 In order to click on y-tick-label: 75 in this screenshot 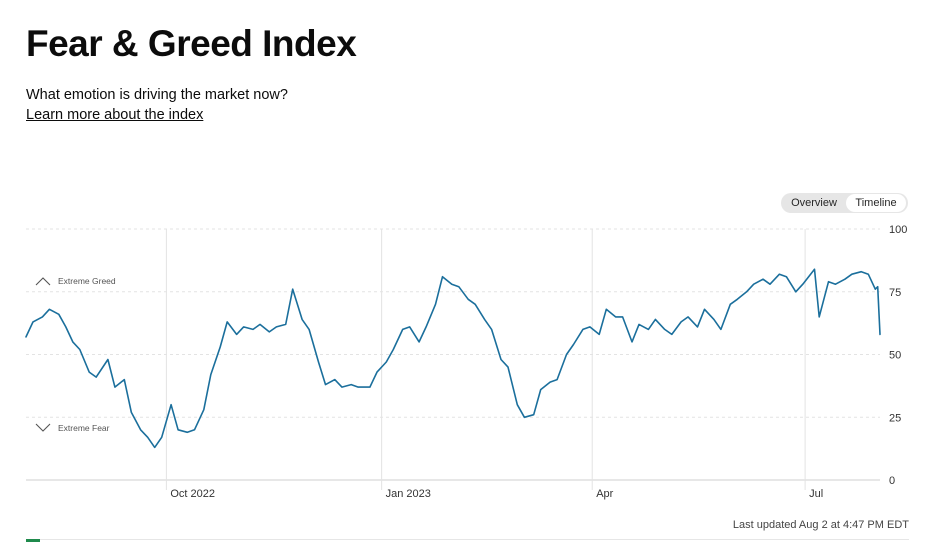, I will do `click(895, 293)`.